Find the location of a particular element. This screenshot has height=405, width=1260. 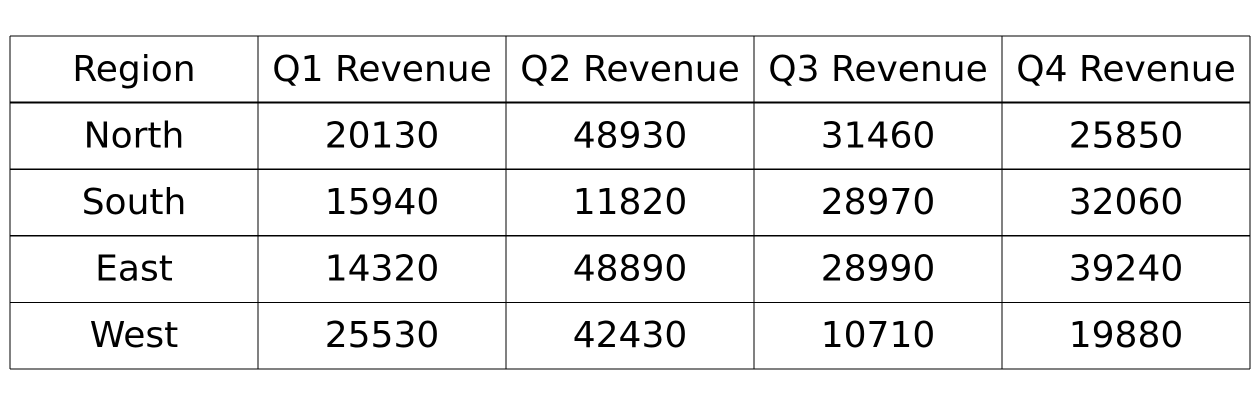

table-cell: 48930 is located at coordinates (630, 135).